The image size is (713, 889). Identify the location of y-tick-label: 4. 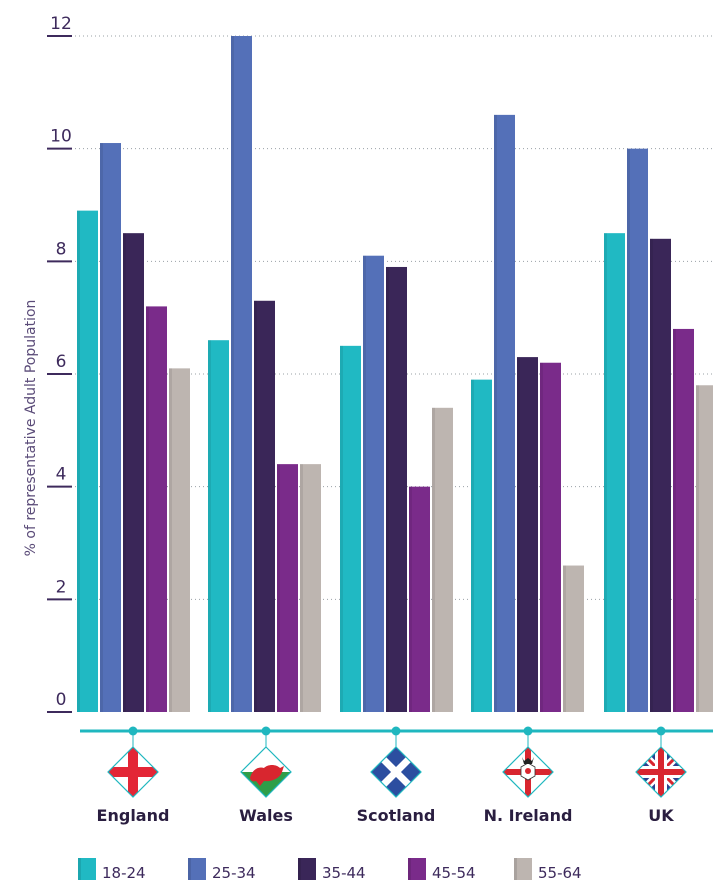
(61, 475).